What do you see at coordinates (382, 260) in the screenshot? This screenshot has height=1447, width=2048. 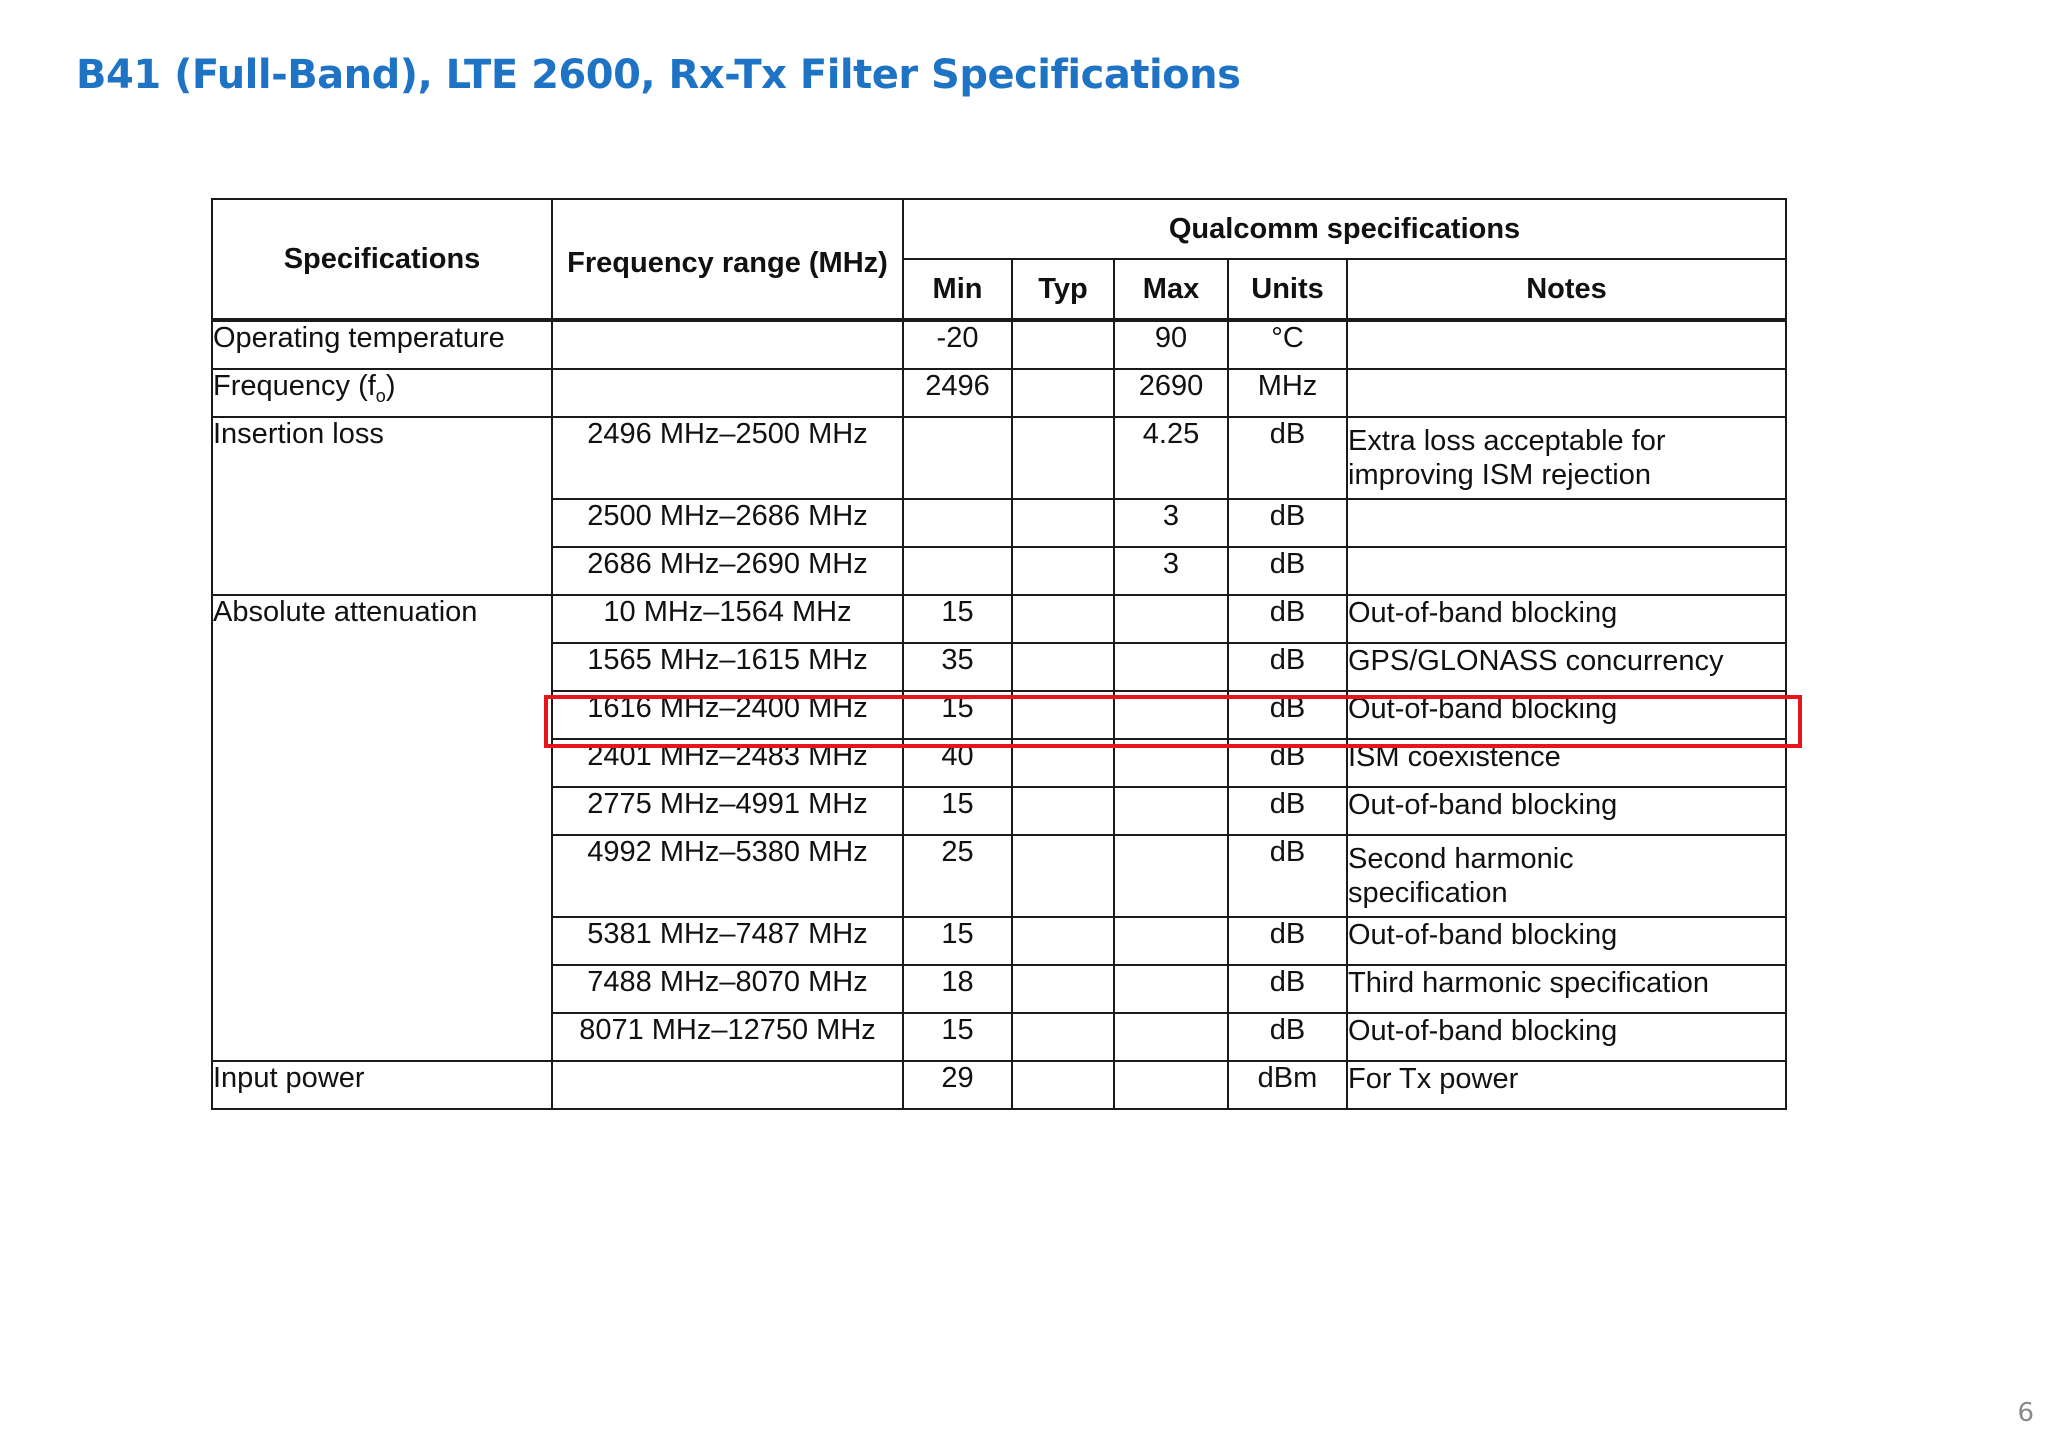 I see `header-specifications: Specifications` at bounding box center [382, 260].